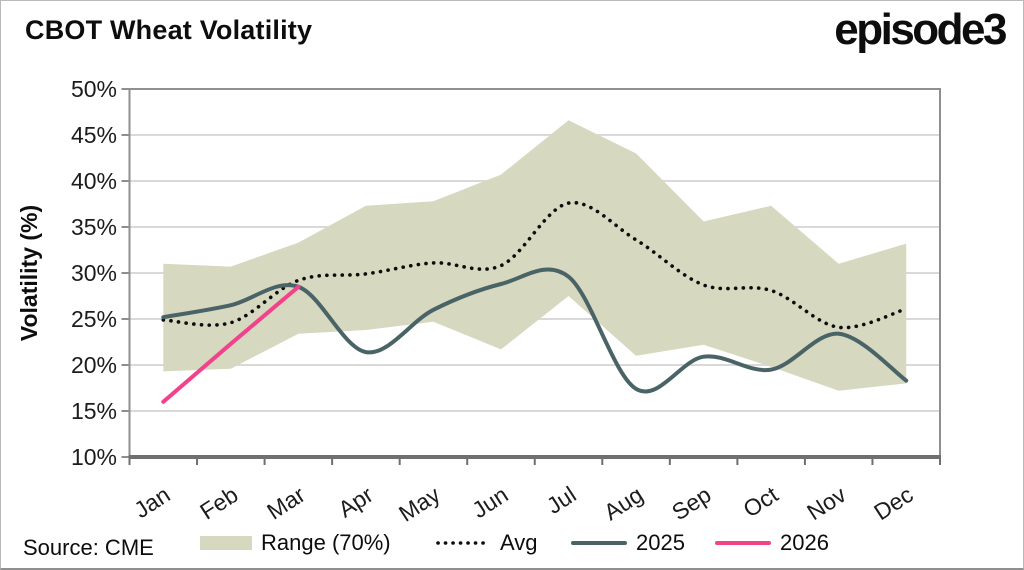 This screenshot has width=1024, height=570. Describe the element at coordinates (660, 542) in the screenshot. I see `legend-label: 2025` at that location.